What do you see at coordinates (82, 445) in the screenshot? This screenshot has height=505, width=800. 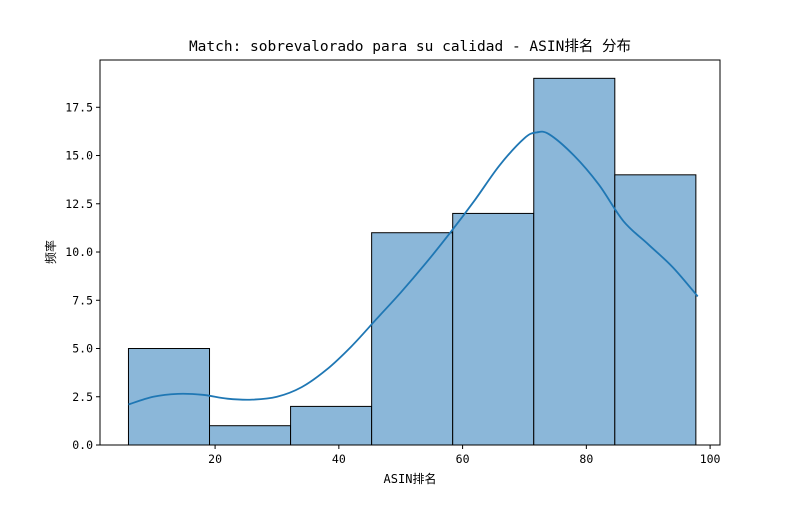 I see `y-tick-label: 0.0` at bounding box center [82, 445].